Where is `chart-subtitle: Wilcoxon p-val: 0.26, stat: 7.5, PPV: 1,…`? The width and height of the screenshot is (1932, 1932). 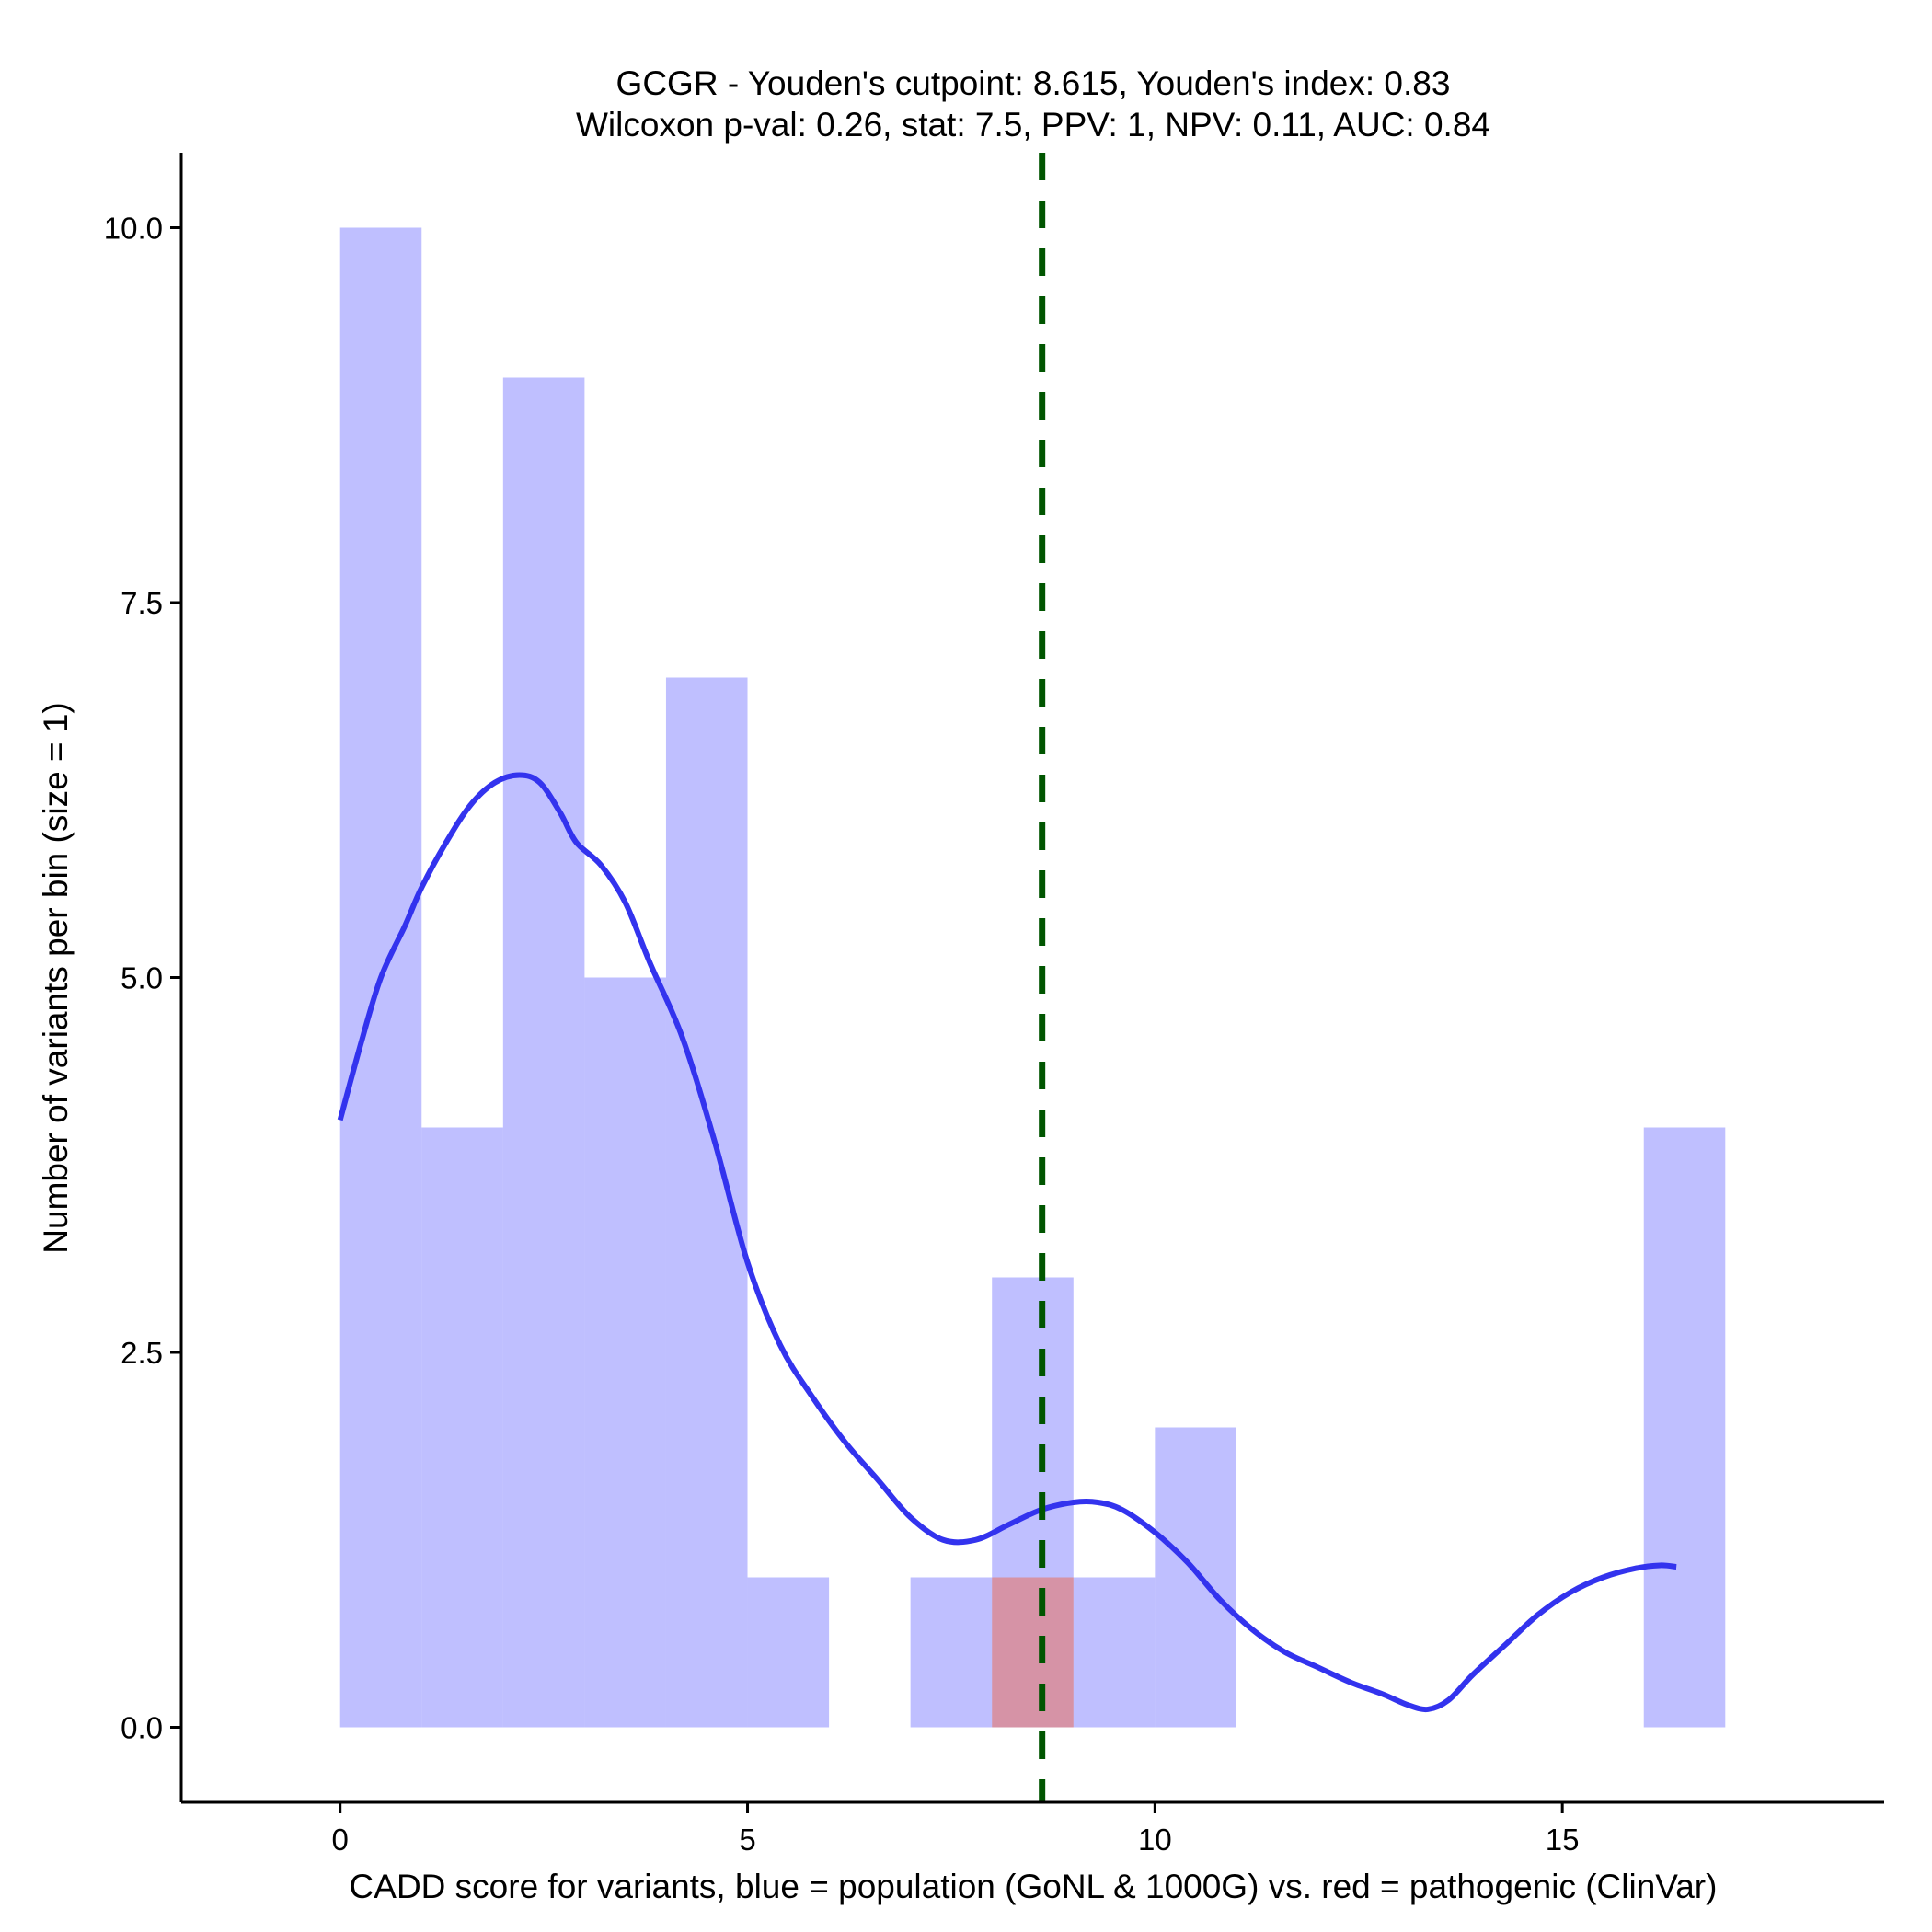
chart-subtitle: Wilcoxon p-val: 0.26, stat: 7.5, PPV: 1,… is located at coordinates (1033, 125).